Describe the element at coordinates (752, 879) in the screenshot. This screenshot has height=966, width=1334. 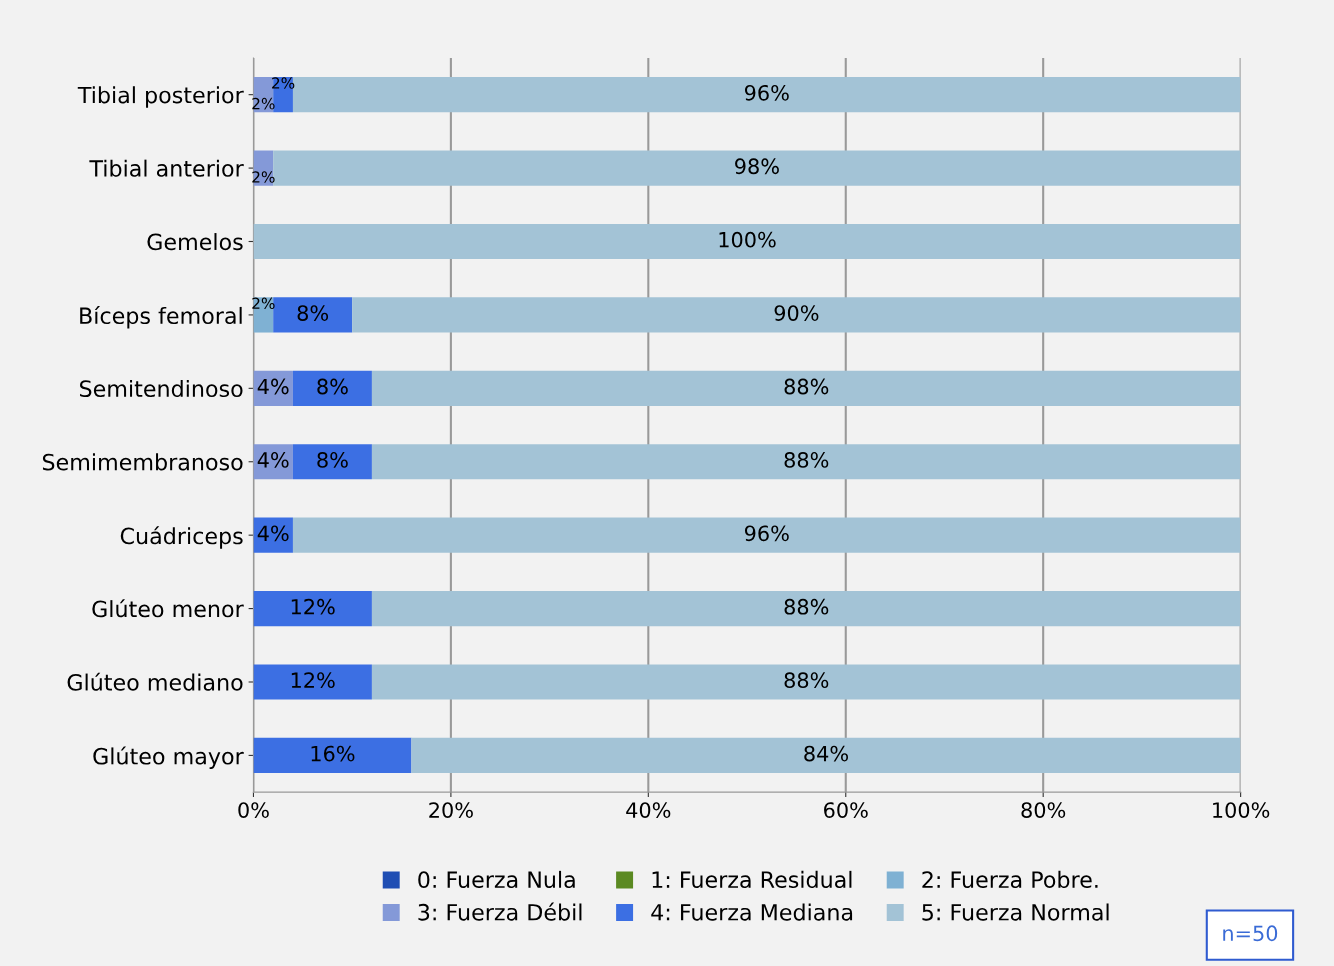
I see `legend-label: 1: Fuerza Residual` at that location.